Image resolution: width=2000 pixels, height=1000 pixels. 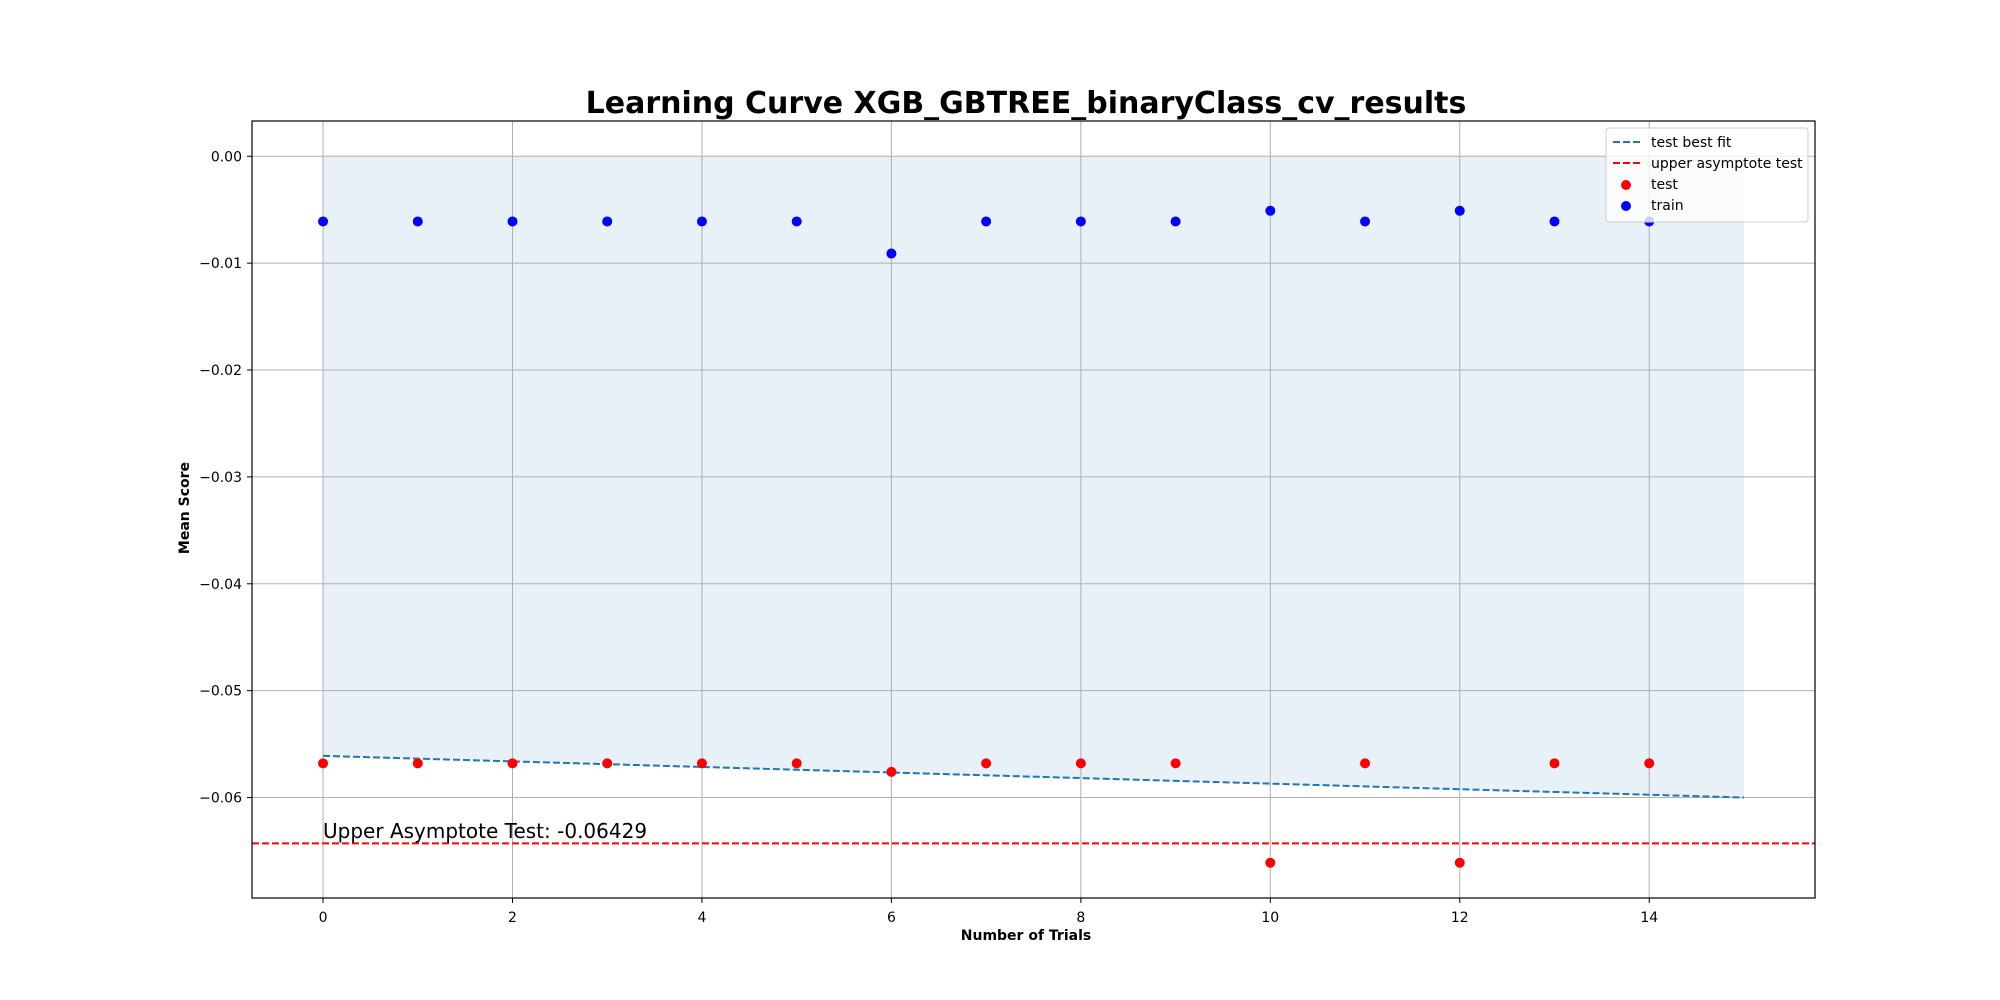 I want to click on legend-item: test best fit, so click(x=1672, y=143).